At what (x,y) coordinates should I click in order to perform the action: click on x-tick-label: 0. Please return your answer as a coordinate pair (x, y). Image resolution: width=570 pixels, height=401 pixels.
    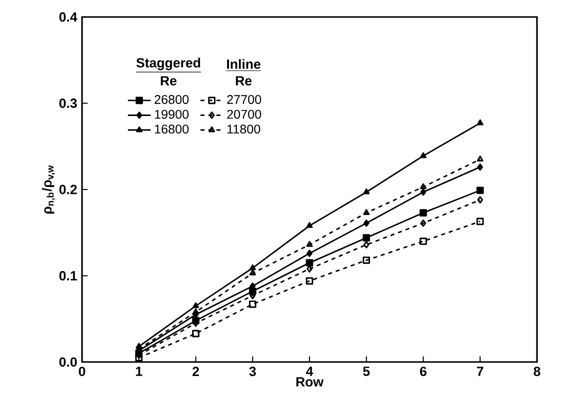
    Looking at the image, I should click on (82, 371).